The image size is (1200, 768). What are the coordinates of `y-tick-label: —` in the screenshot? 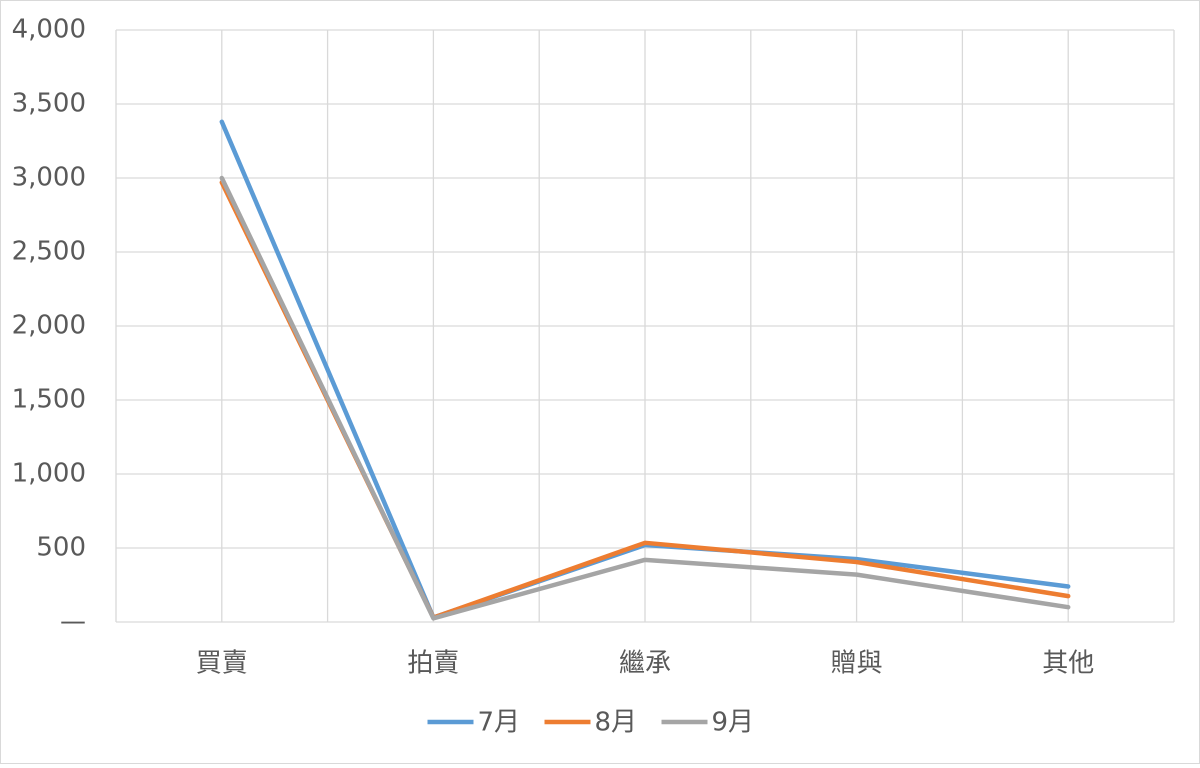 It's located at (73, 622).